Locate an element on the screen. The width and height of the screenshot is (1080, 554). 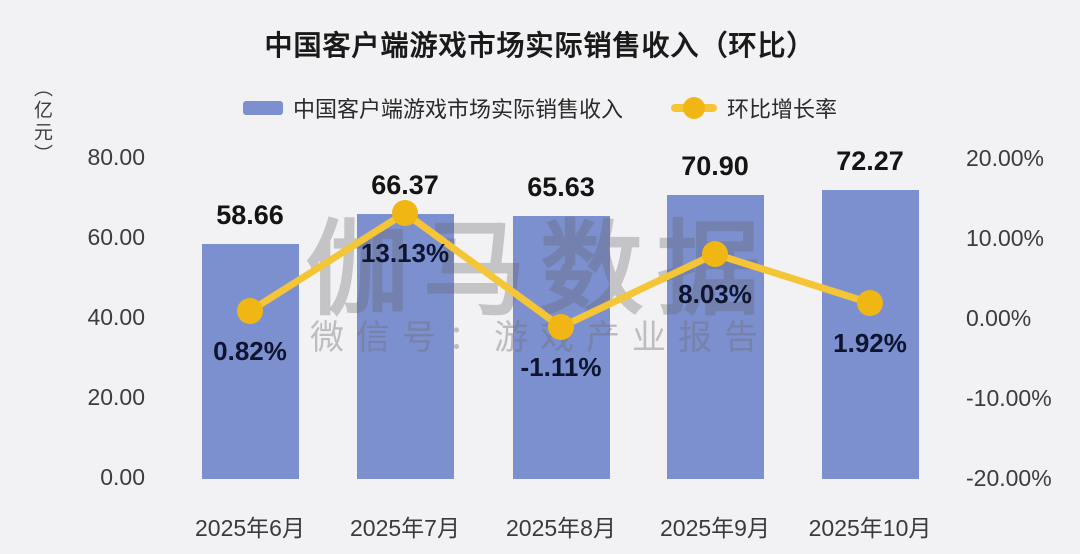
bar-series-swatch-icon is located at coordinates (262, 108).